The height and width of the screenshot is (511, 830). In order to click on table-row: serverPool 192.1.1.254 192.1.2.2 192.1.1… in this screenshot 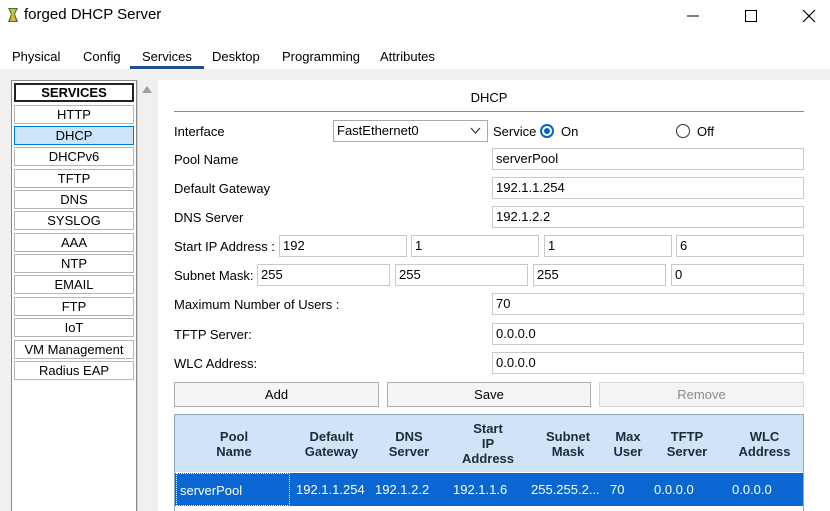, I will do `click(489, 489)`.